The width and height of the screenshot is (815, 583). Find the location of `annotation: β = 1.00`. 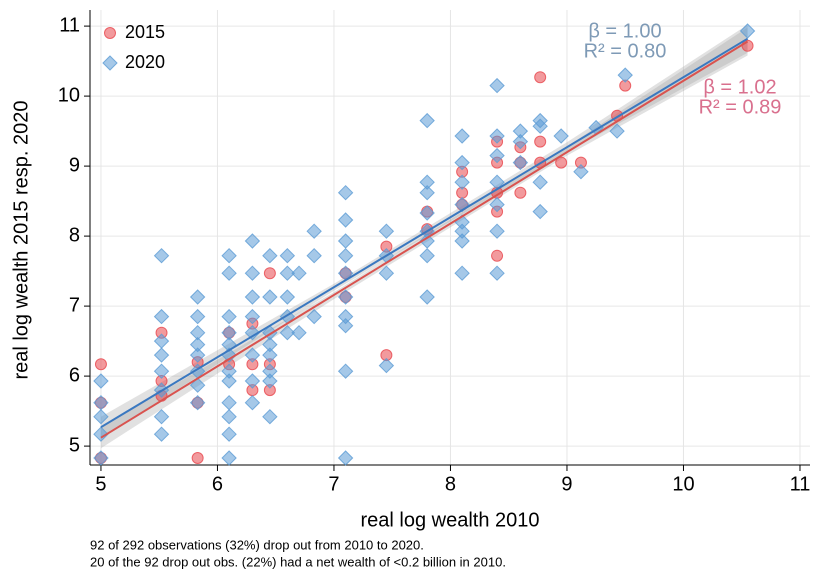

annotation: β = 1.00 is located at coordinates (624, 31).